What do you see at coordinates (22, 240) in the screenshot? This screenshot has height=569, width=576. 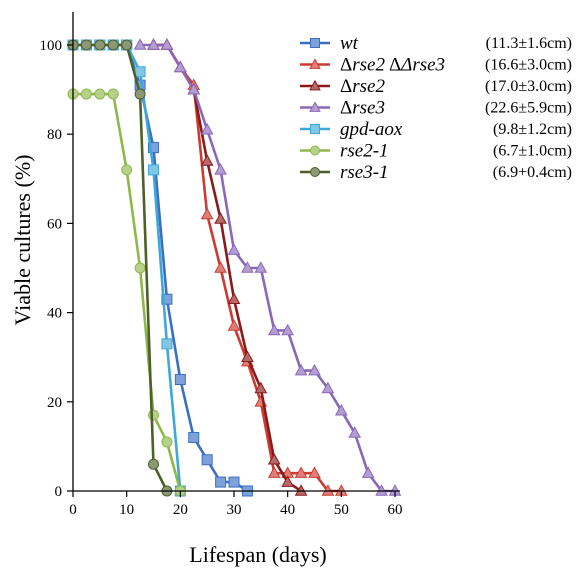 I see `y-axis-title: Viable cultures (%)` at bounding box center [22, 240].